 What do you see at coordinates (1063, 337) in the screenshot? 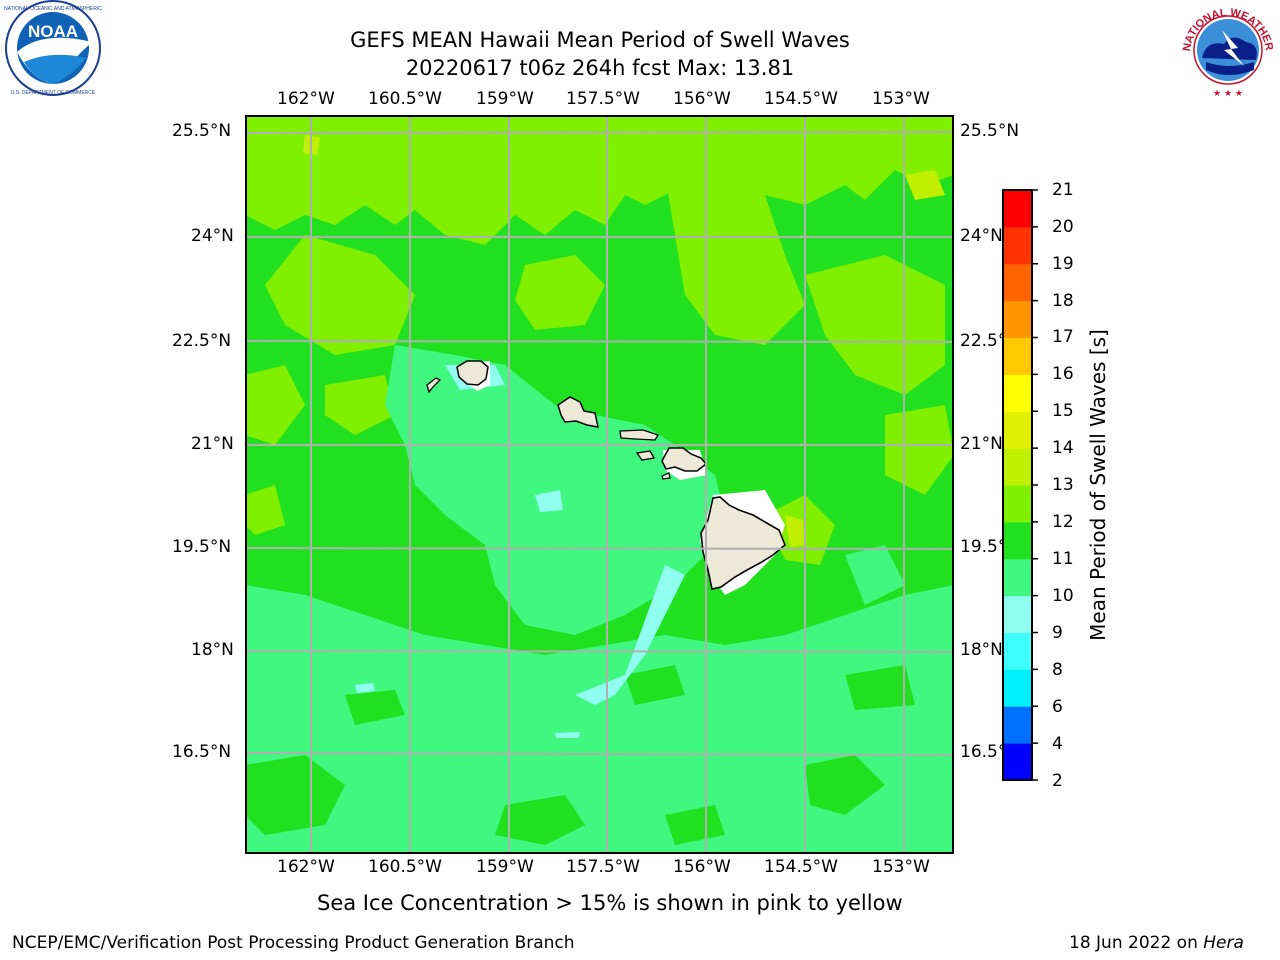
I see `colorbar-tick: 17` at bounding box center [1063, 337].